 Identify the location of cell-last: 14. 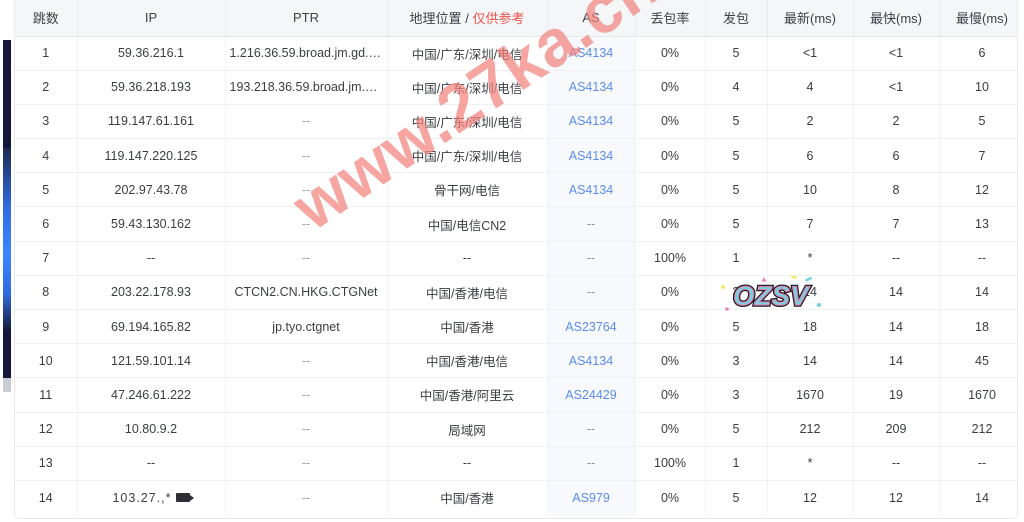
(810, 293).